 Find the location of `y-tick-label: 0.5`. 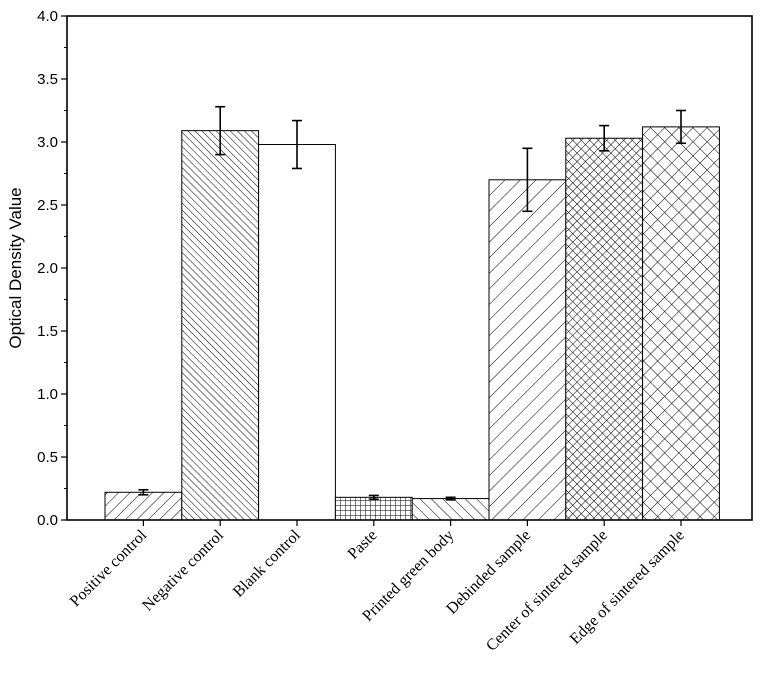

y-tick-label: 0.5 is located at coordinates (47, 457).